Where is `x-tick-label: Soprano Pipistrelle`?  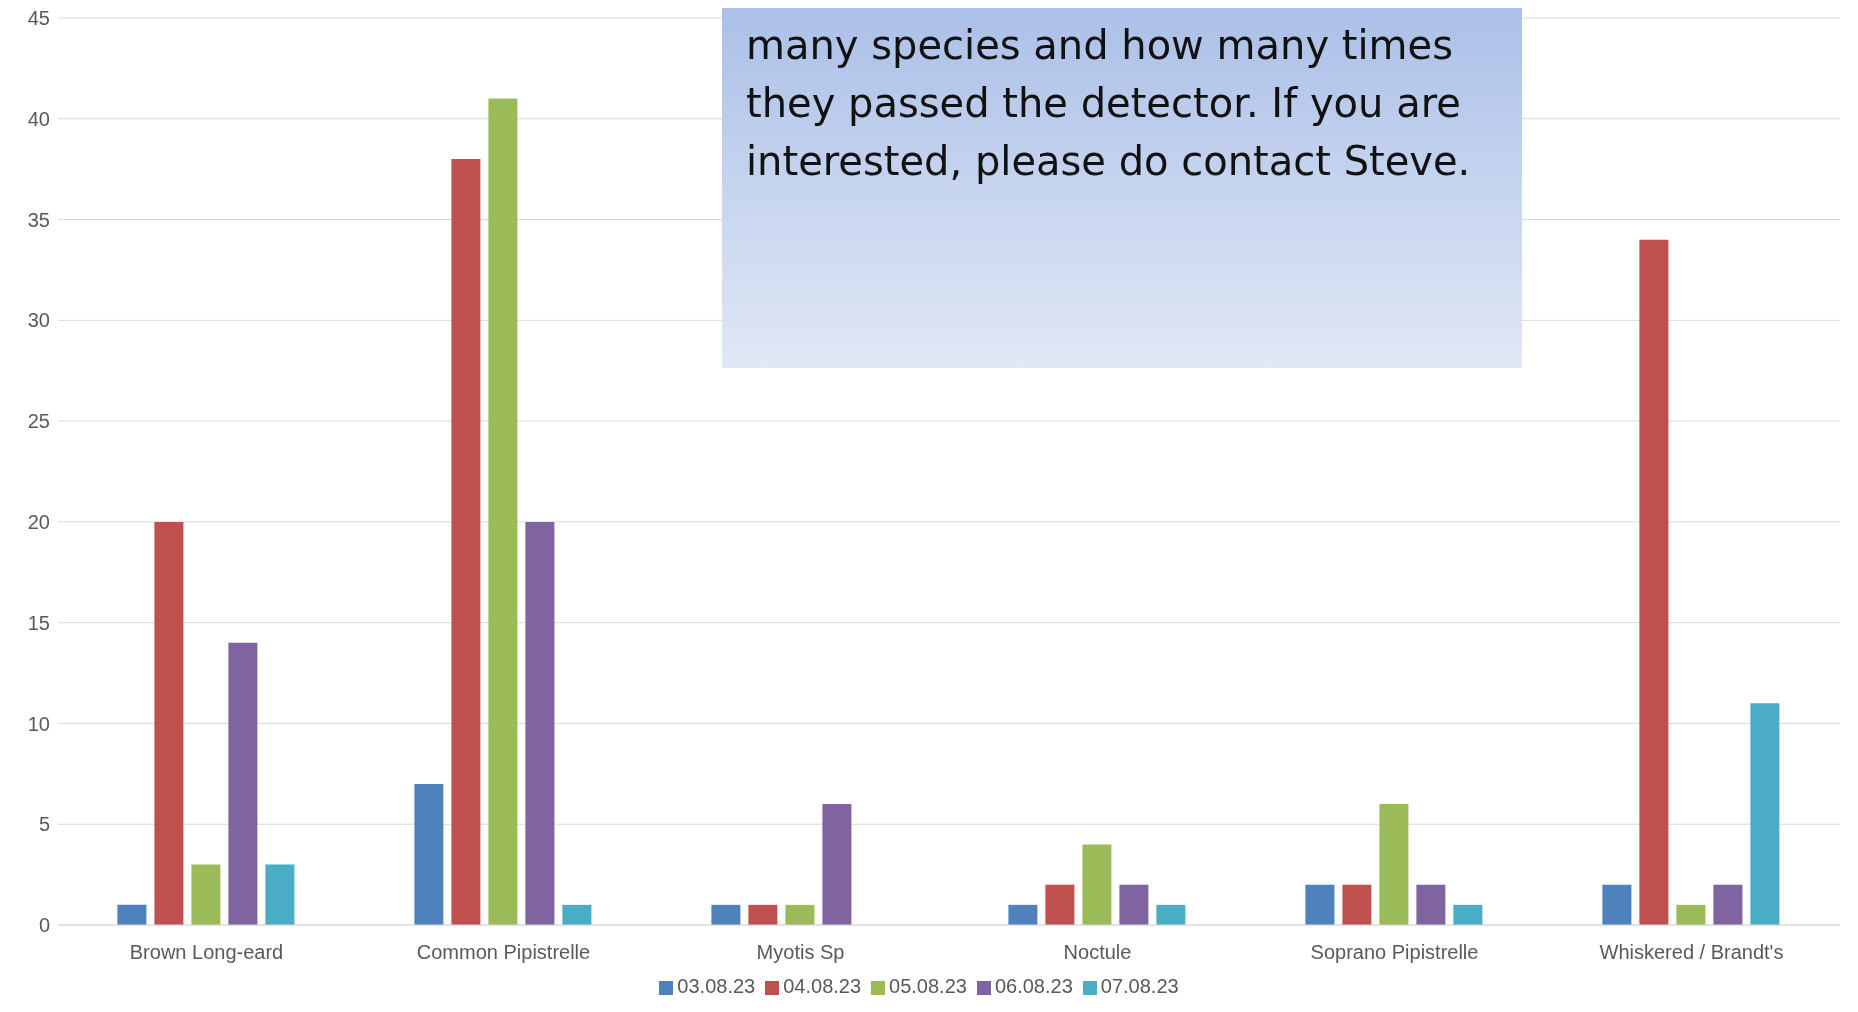 x-tick-label: Soprano Pipistrelle is located at coordinates (1394, 952).